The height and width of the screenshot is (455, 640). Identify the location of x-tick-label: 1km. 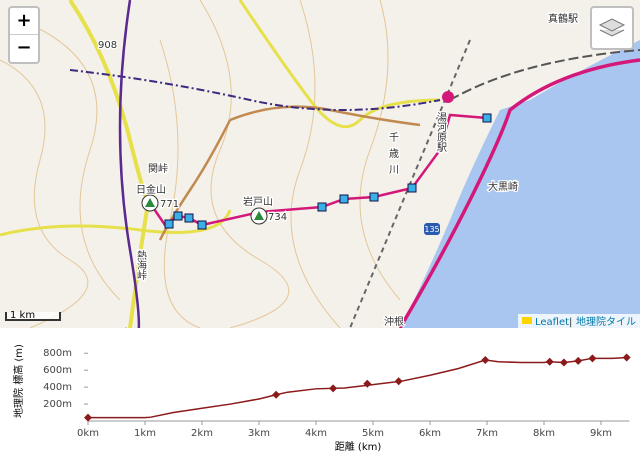
(145, 433).